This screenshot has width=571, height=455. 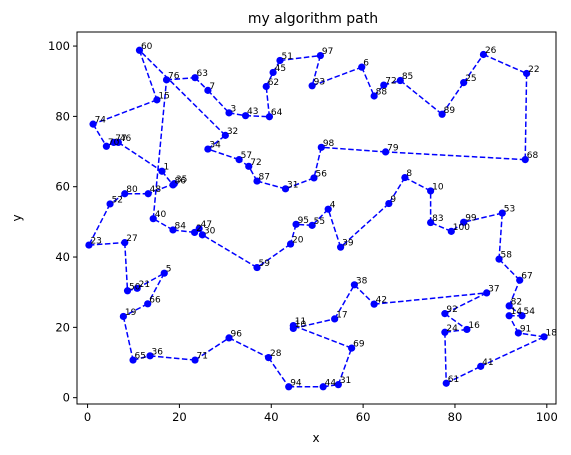 What do you see at coordinates (298, 241) in the screenshot?
I see `point-label: 20` at bounding box center [298, 241].